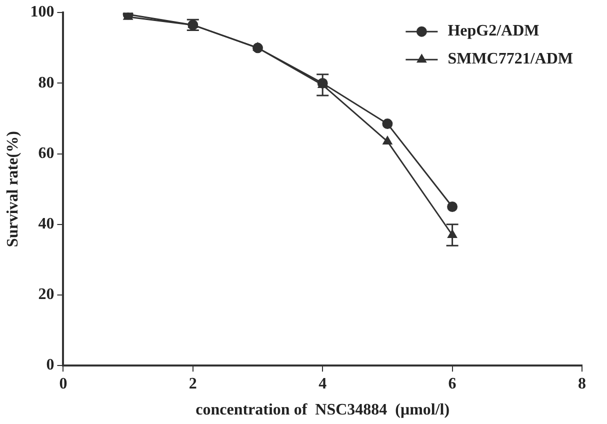 The image size is (607, 424). Describe the element at coordinates (494, 31) in the screenshot. I see `legend-label: HepG2/ADM` at that location.